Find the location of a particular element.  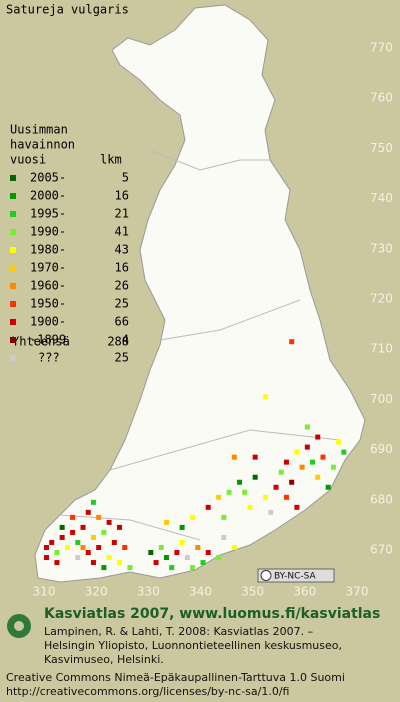

x-grid-label: 320 is located at coordinates (96, 592).